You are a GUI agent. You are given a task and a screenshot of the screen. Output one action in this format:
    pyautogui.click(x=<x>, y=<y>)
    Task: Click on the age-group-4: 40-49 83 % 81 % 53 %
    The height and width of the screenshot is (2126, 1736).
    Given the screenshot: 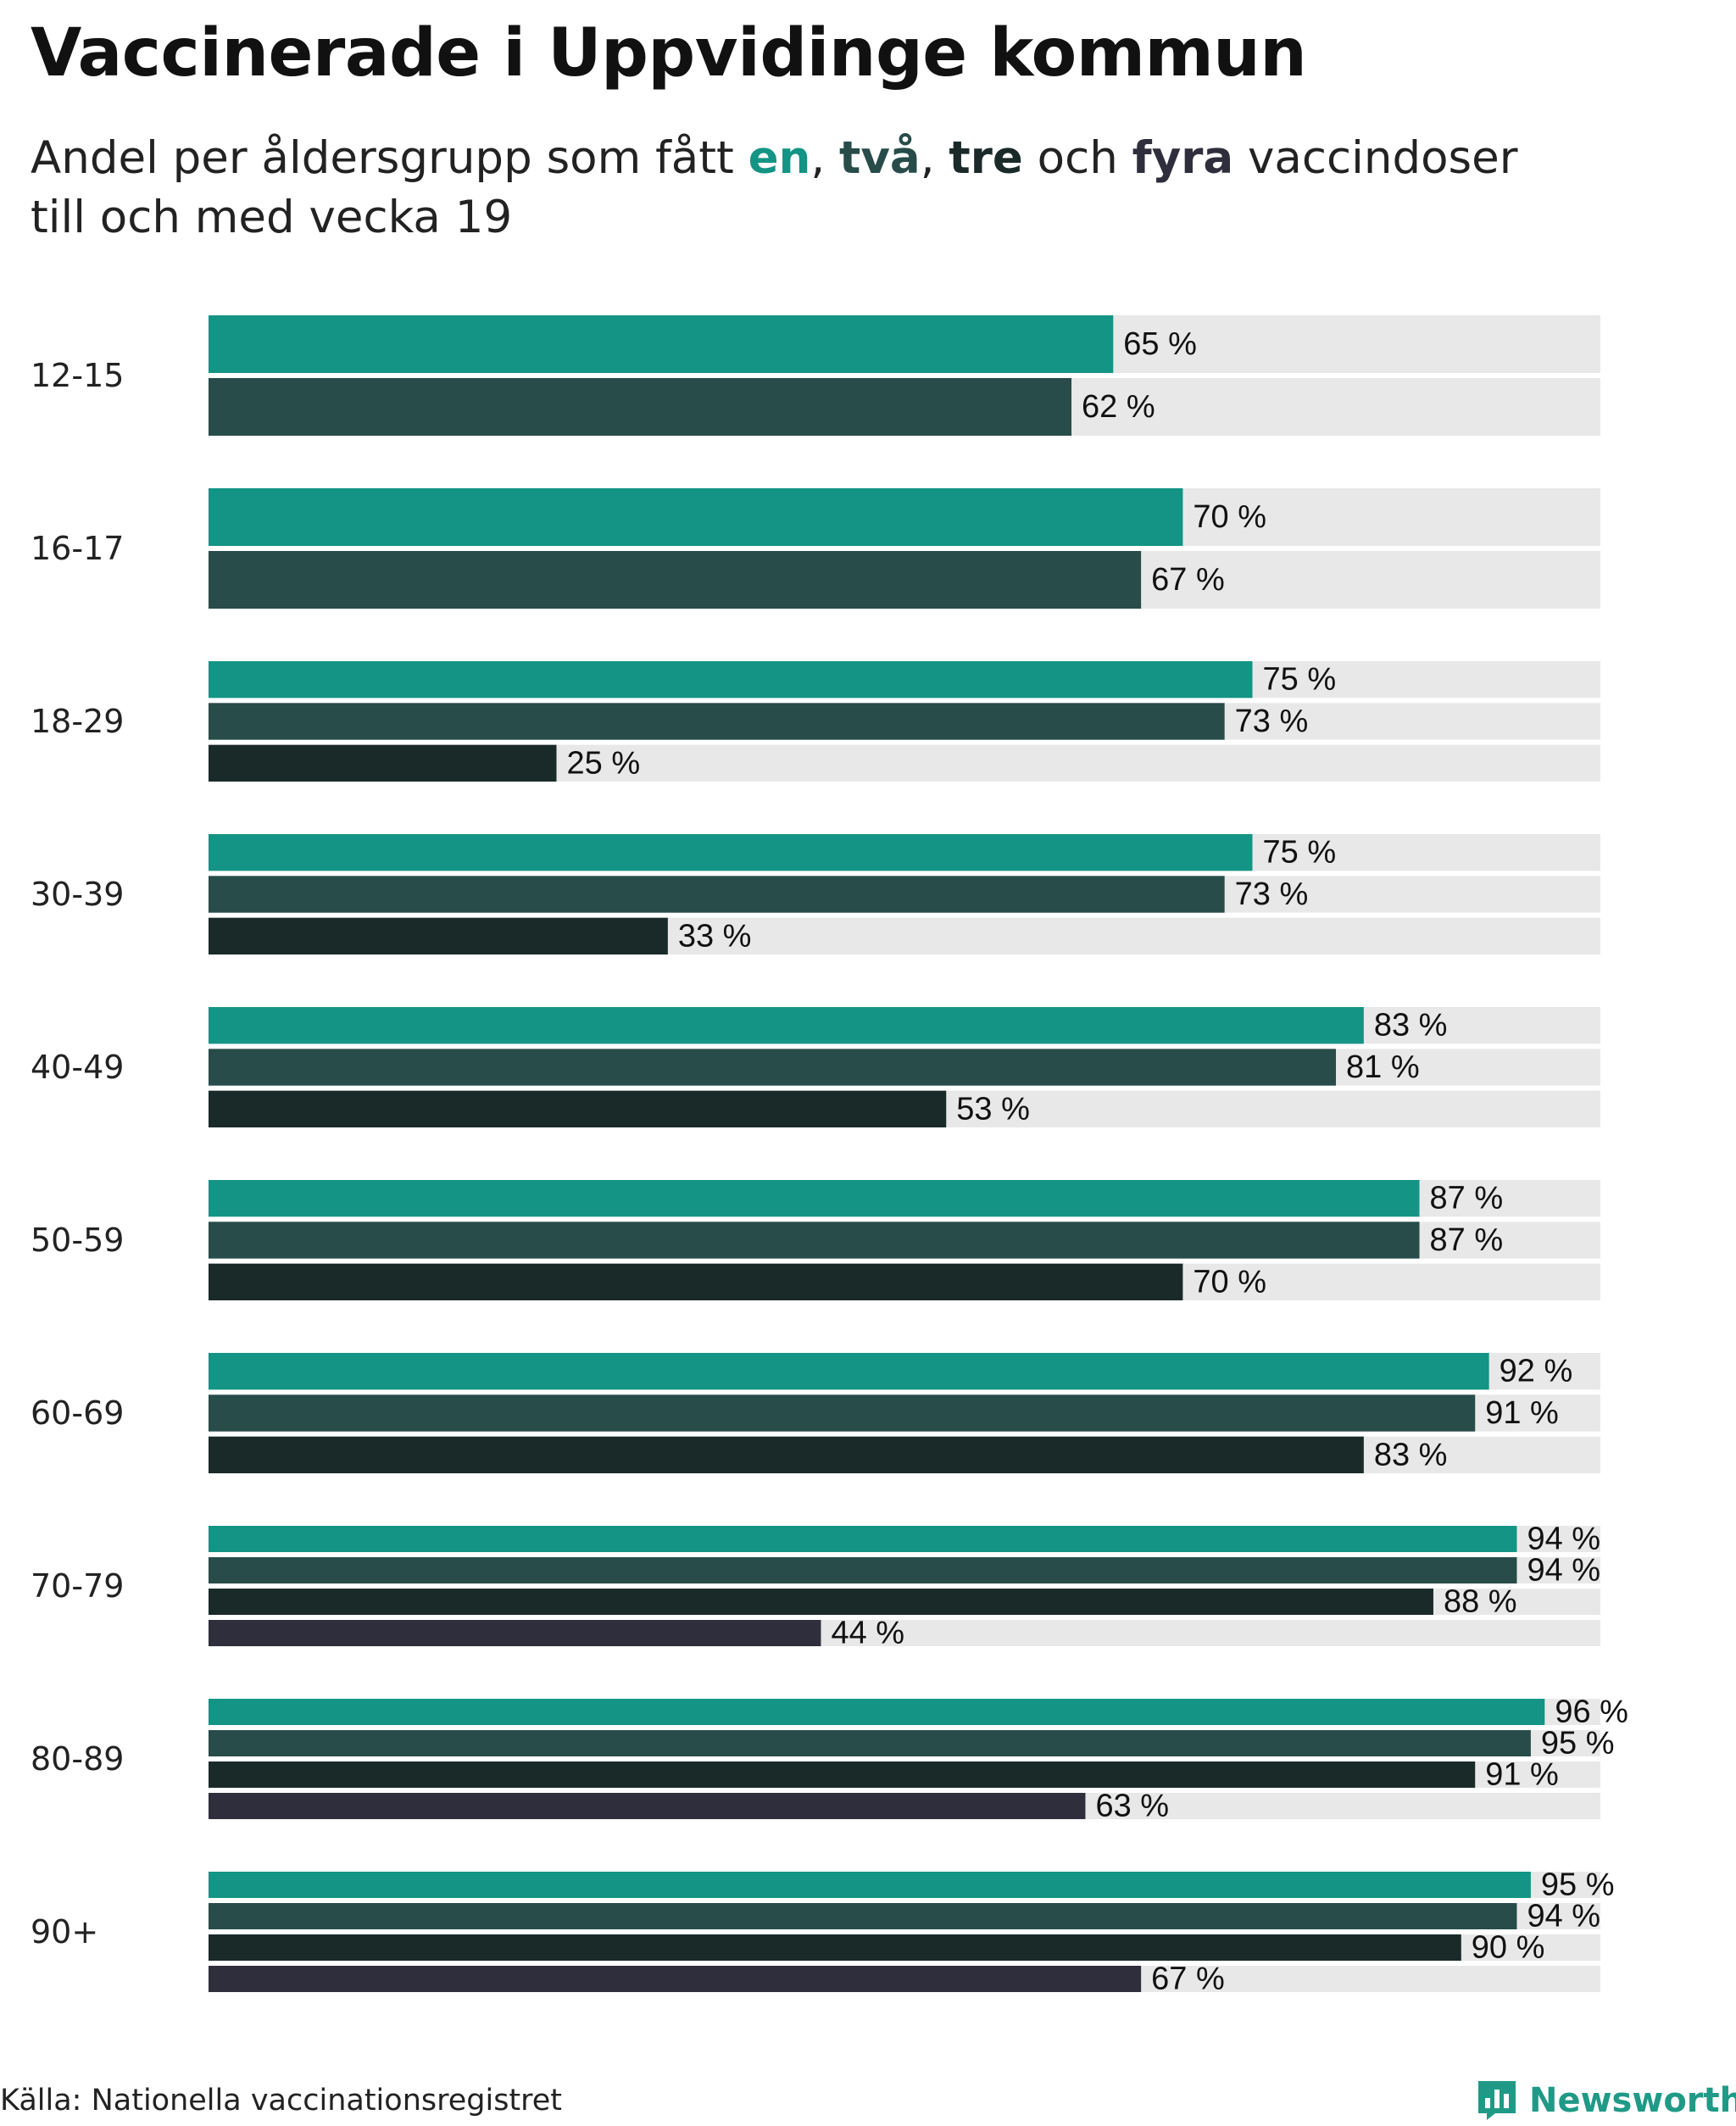 What is the action you would take?
    pyautogui.click(x=815, y=1067)
    